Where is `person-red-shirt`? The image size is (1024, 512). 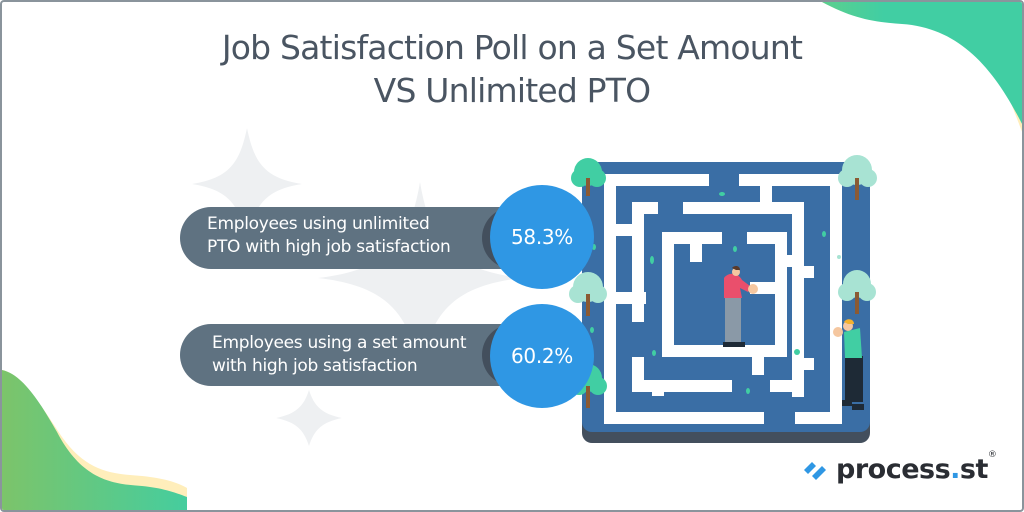 person-red-shirt is located at coordinates (740, 306).